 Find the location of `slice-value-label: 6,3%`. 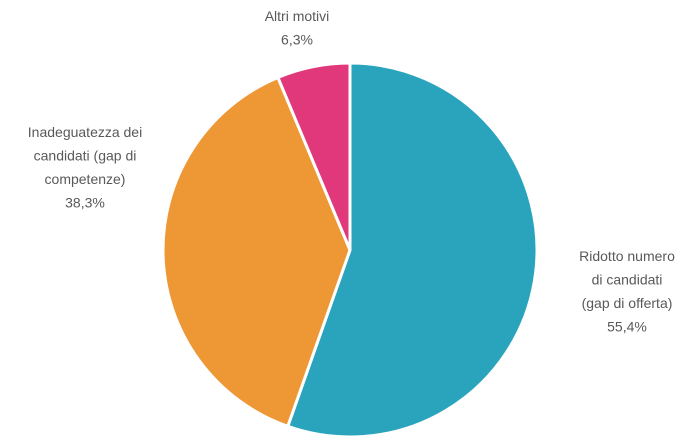

slice-value-label: 6,3% is located at coordinates (297, 40).